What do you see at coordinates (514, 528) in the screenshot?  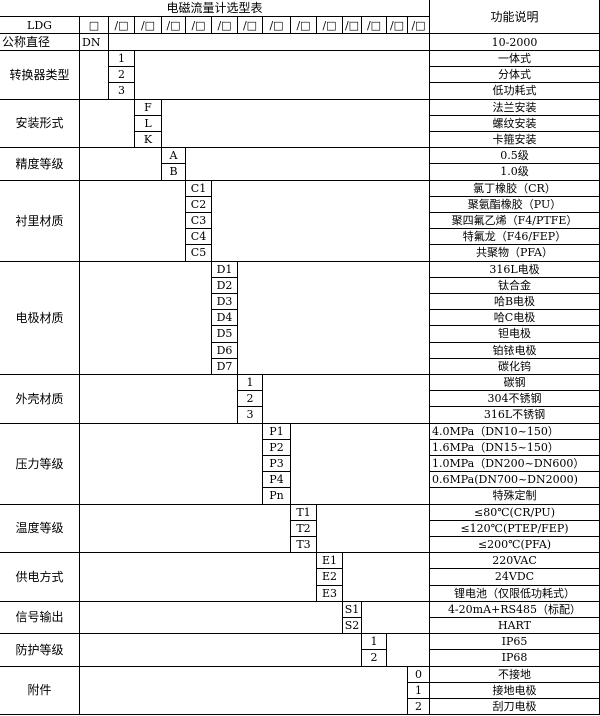 I see `option-description: ≤120℃(PTEP/FEP)` at bounding box center [514, 528].